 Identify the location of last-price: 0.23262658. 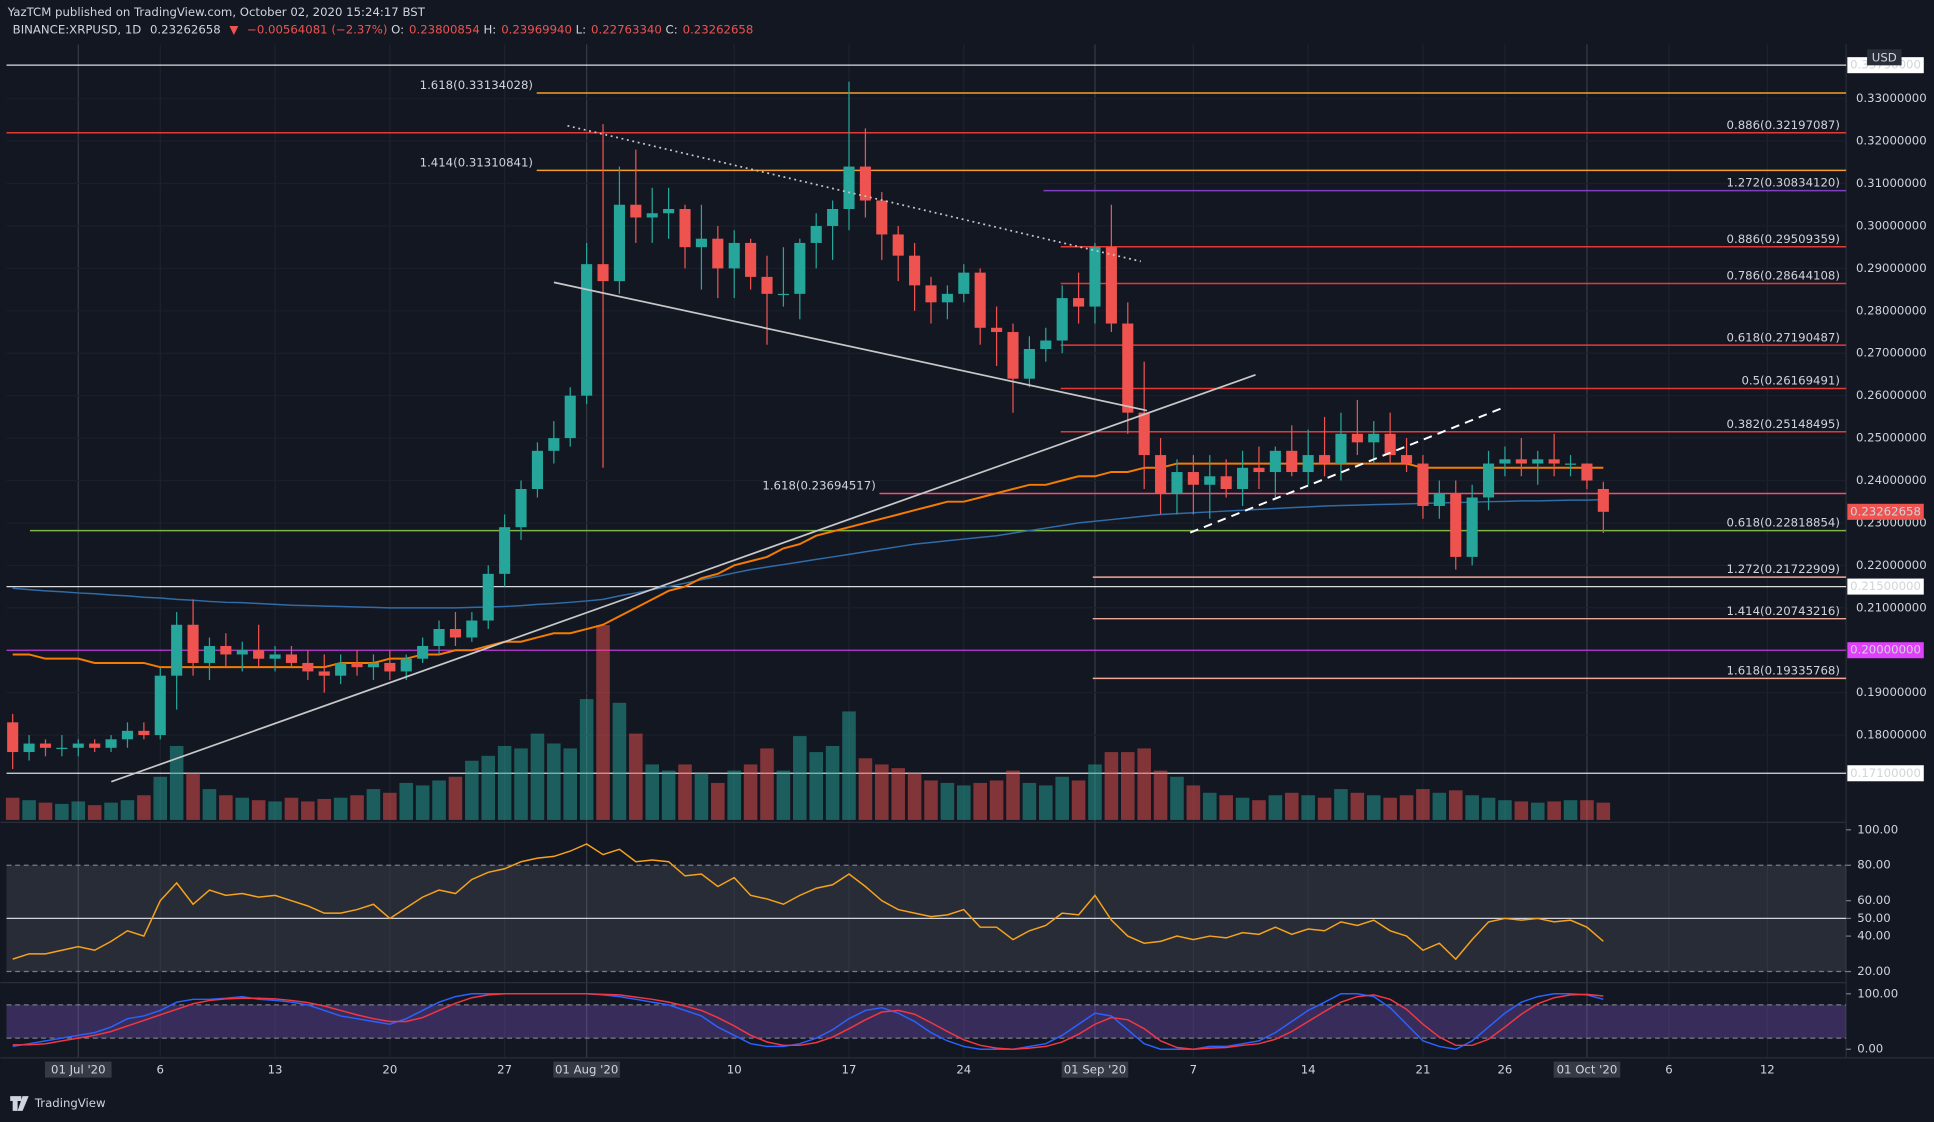
(185, 29).